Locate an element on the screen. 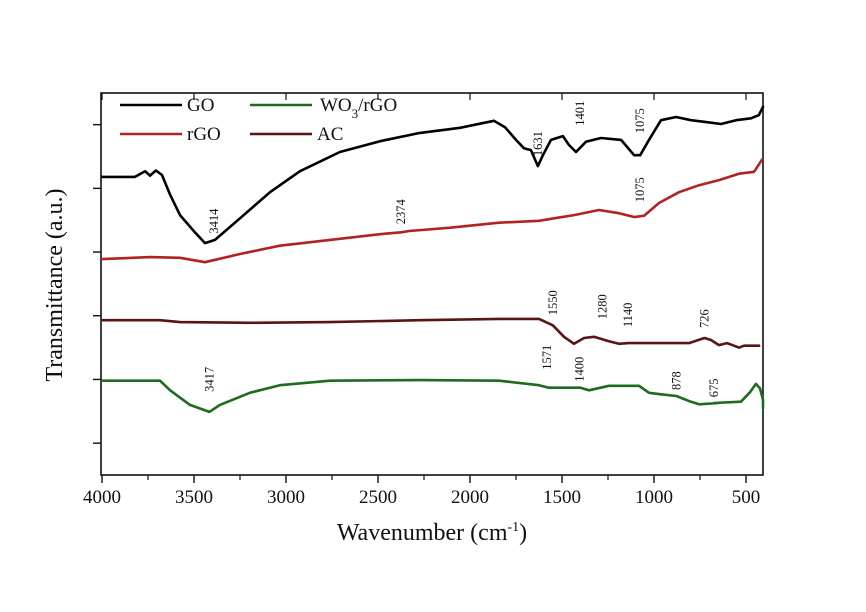 Image resolution: width=866 pixels, height=612 pixels. legend: GO WO3/rGO rGO AC is located at coordinates (258, 120).